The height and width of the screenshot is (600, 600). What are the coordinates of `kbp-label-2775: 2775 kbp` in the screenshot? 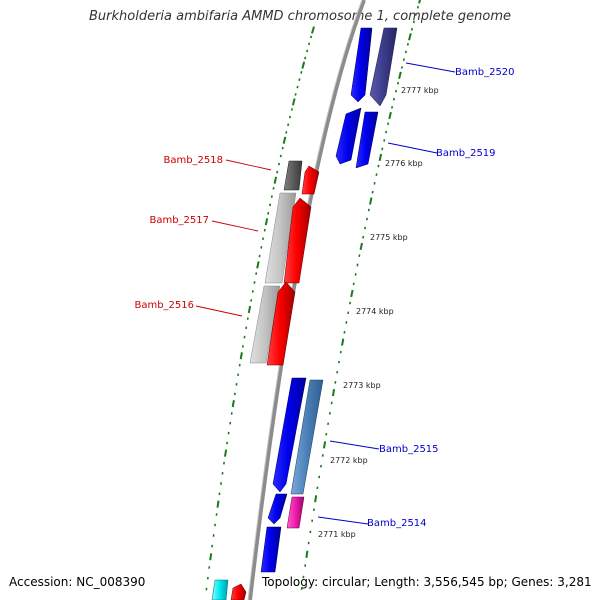 It's located at (389, 237).